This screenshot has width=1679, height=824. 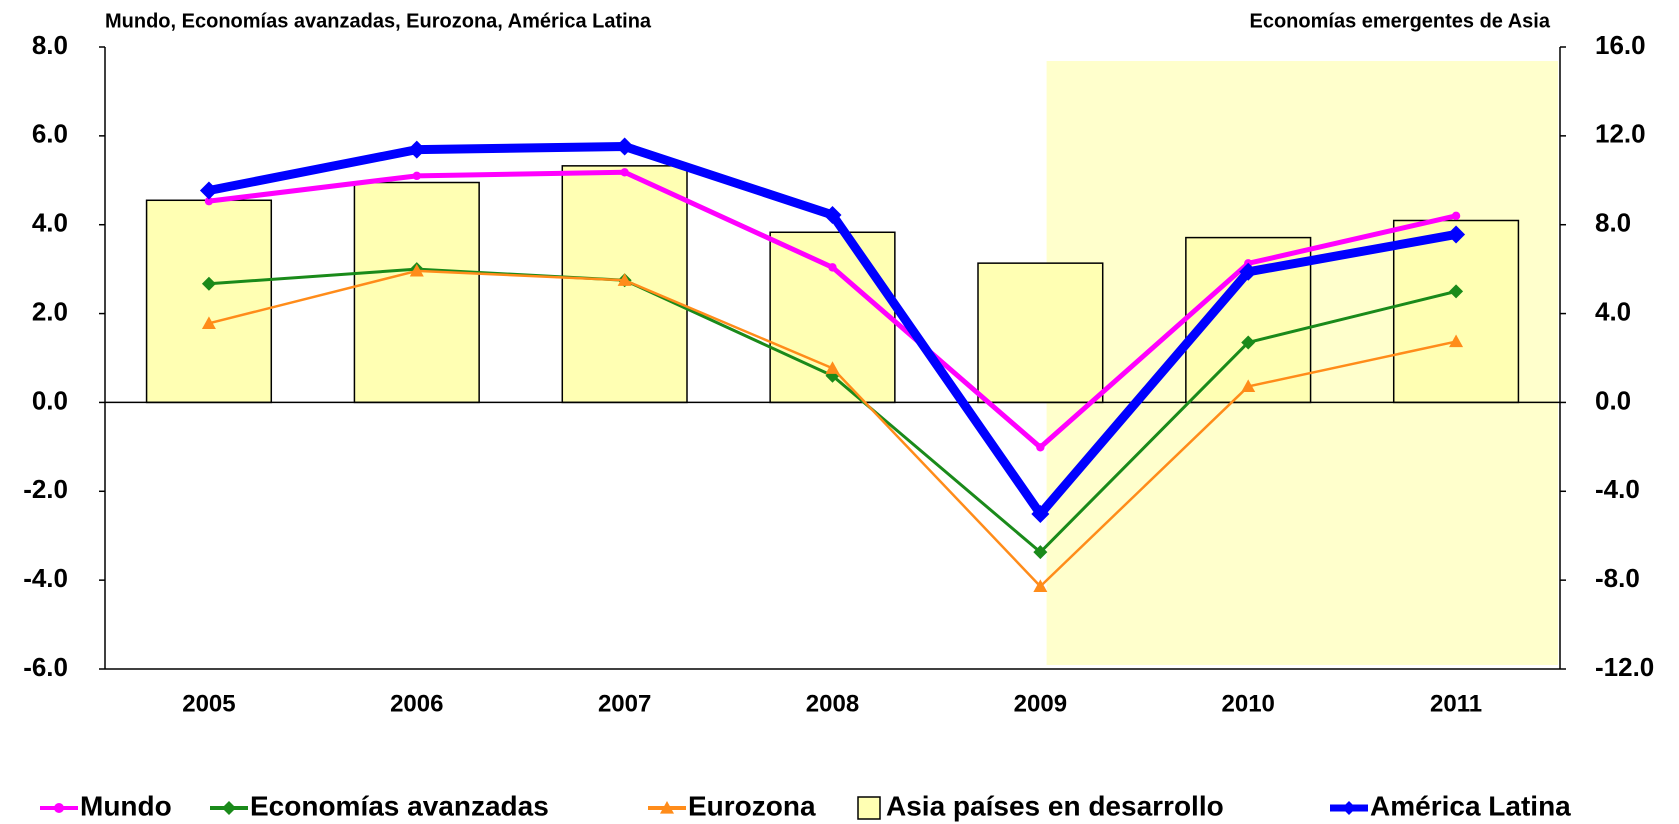 I want to click on x-tick-label: 2011, so click(x=1456, y=703).